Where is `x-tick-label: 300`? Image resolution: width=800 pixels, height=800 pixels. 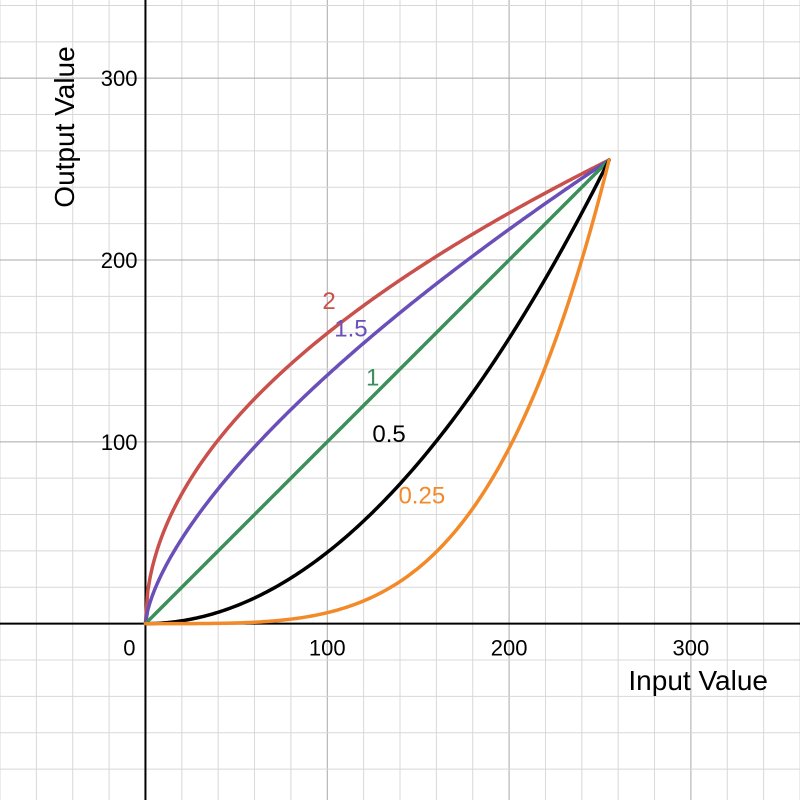
x-tick-label: 300 is located at coordinates (691, 648).